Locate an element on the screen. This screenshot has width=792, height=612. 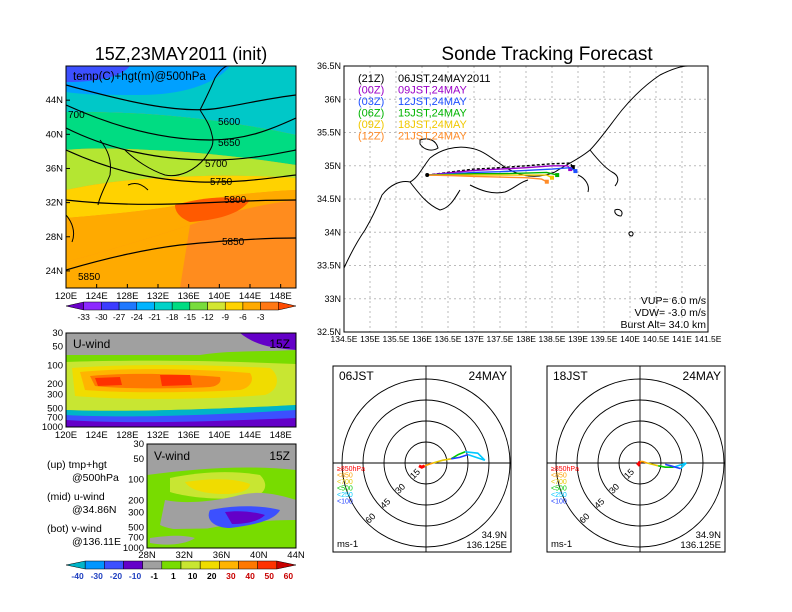
legend-code: (03Z) is located at coordinates (371, 102).